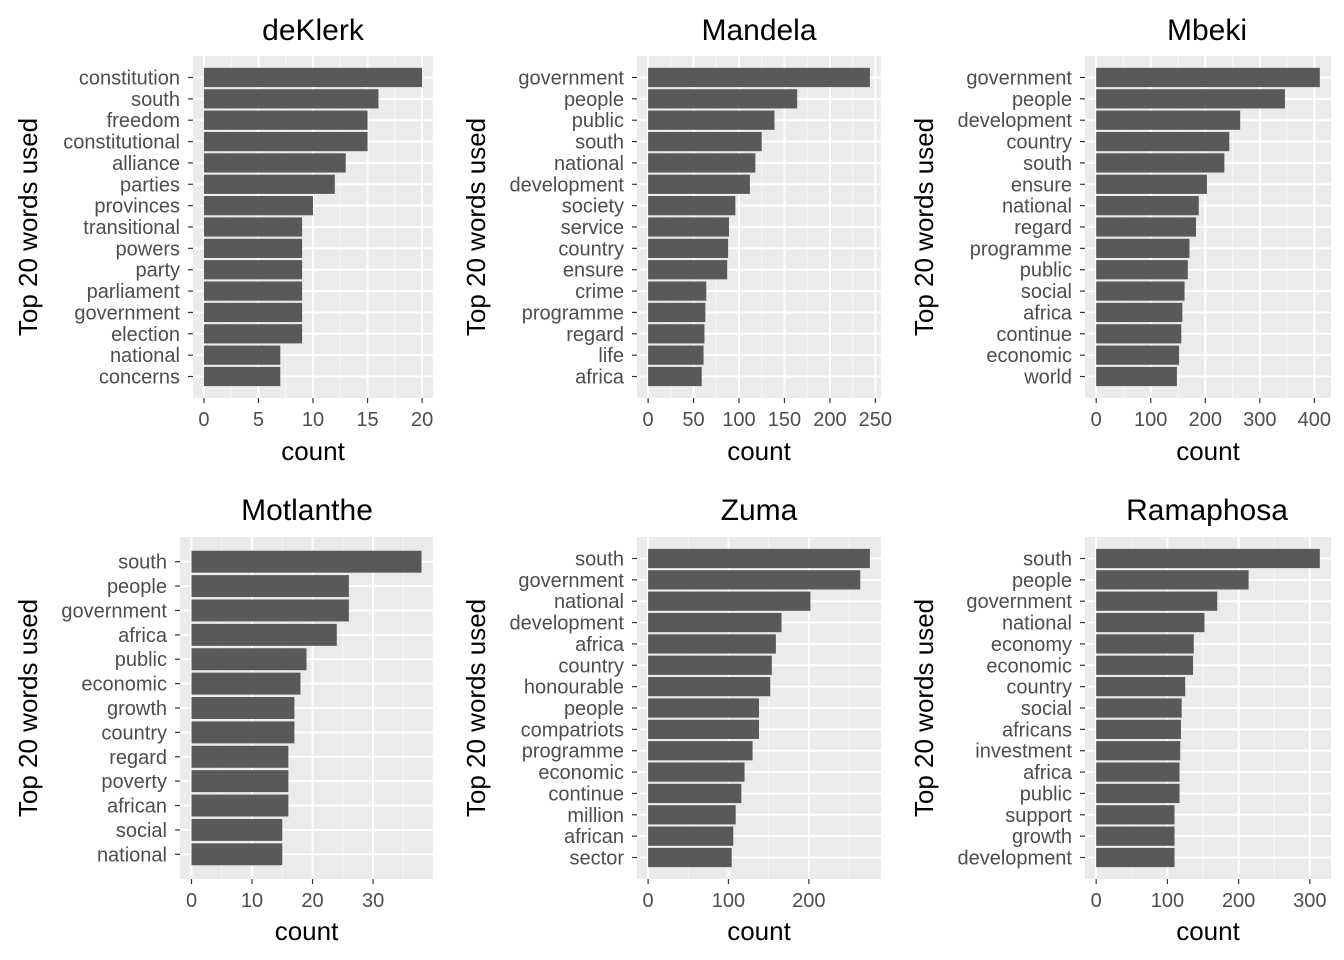 This screenshot has width=1344, height=960. What do you see at coordinates (1138, 772) in the screenshot?
I see `bar-africa` at bounding box center [1138, 772].